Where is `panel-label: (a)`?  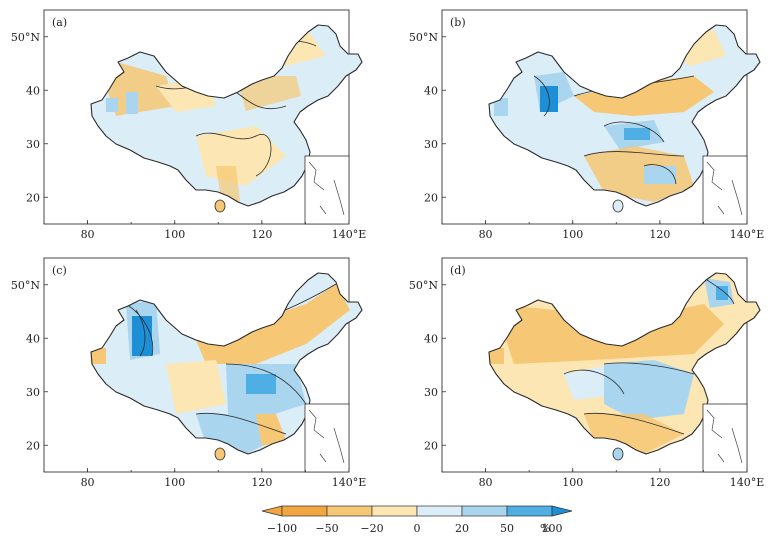
panel-label: (a) is located at coordinates (59, 22).